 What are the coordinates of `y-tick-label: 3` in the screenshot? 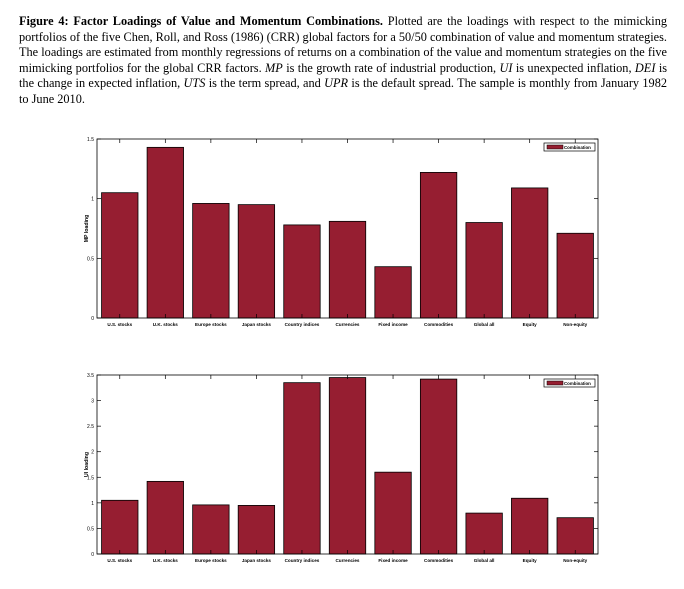 It's located at (92, 402).